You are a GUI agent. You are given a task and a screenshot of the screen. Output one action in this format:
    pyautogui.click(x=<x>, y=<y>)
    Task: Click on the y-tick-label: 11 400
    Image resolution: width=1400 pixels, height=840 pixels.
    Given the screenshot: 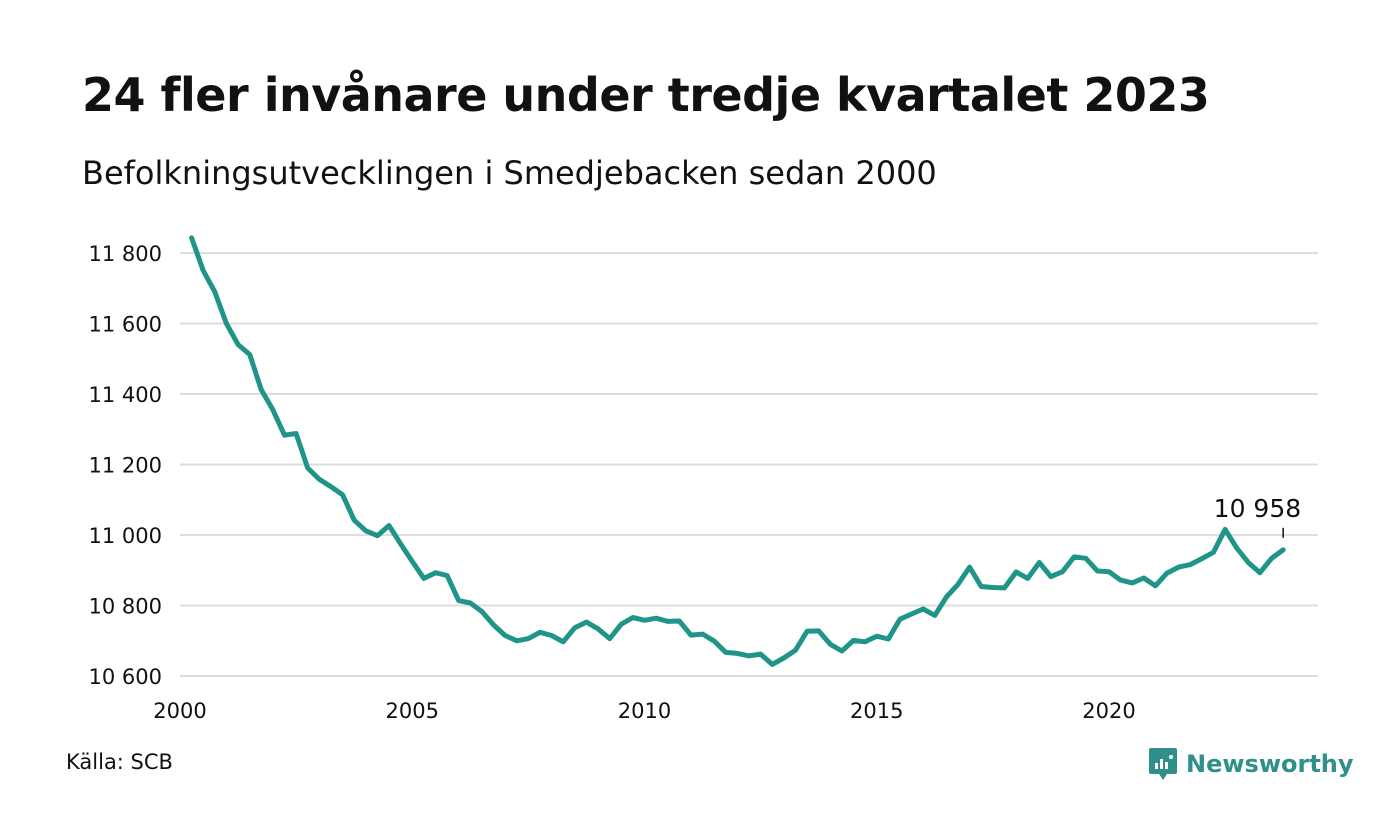 What is the action you would take?
    pyautogui.click(x=125, y=395)
    